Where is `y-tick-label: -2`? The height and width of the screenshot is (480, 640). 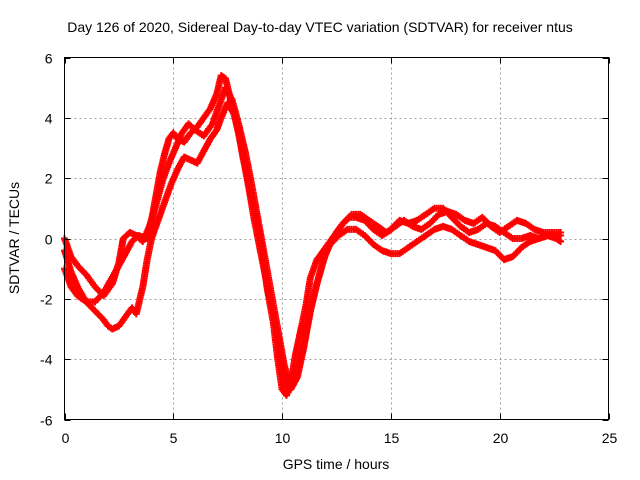 y-tick-label: -2 is located at coordinates (46, 300).